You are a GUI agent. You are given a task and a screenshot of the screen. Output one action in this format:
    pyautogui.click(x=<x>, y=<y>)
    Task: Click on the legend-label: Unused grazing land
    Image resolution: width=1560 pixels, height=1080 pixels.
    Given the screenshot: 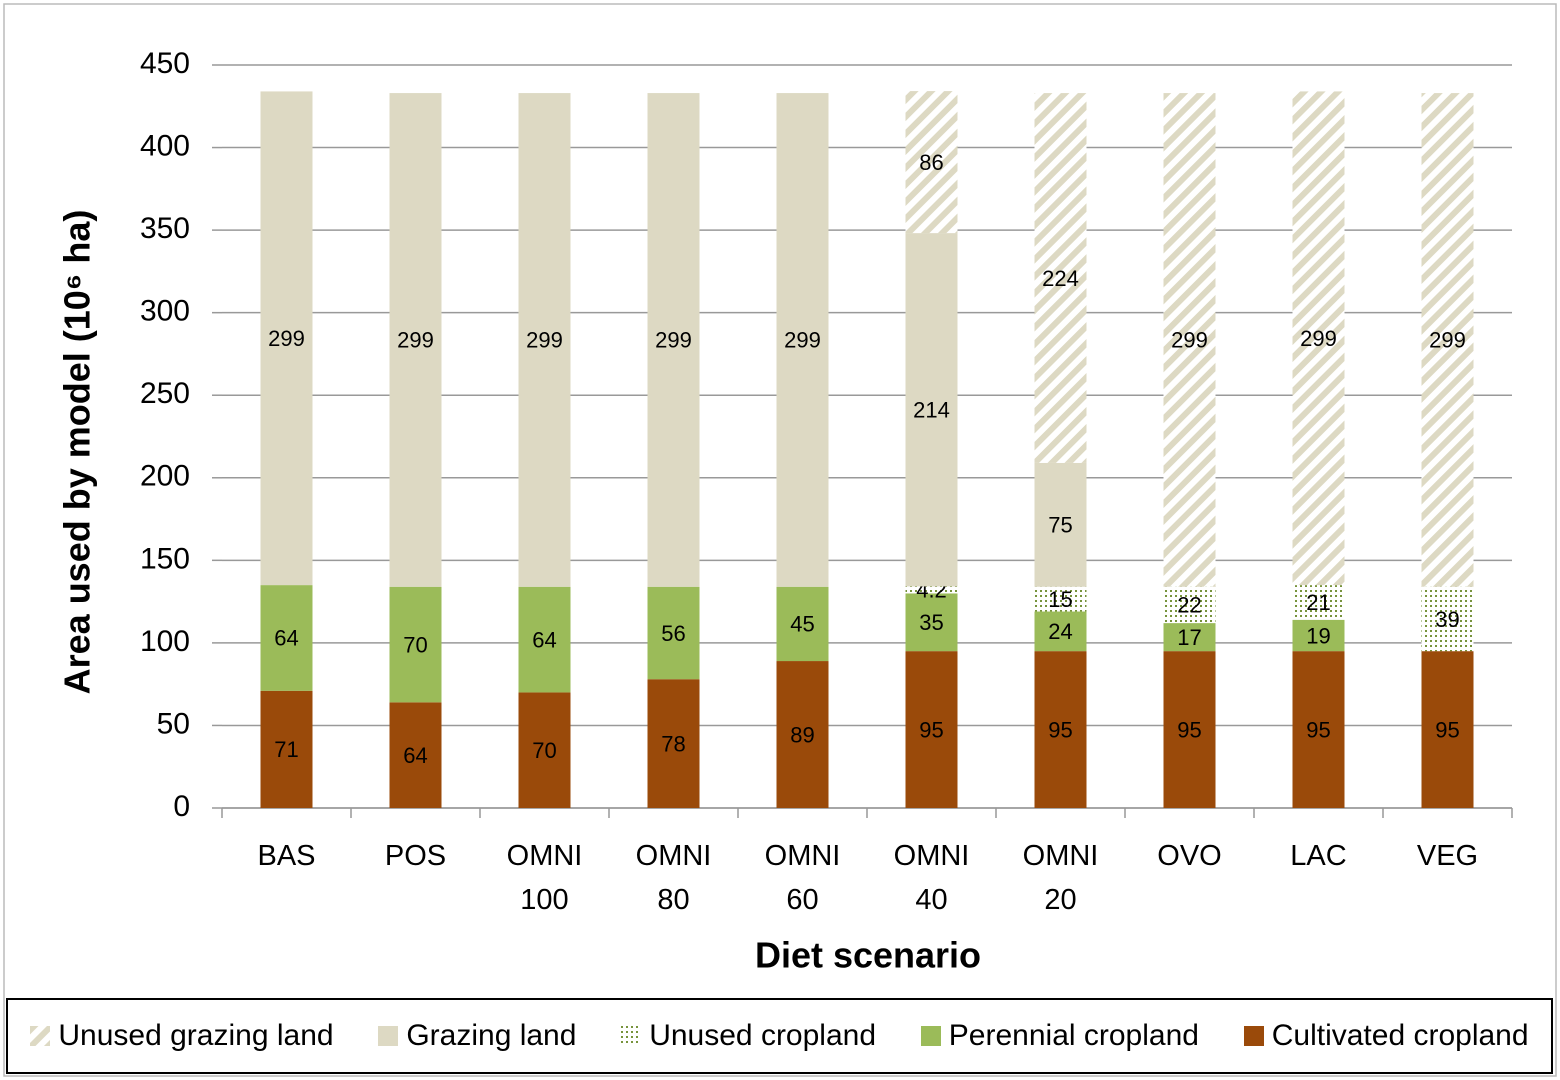 What is the action you would take?
    pyautogui.click(x=196, y=1035)
    